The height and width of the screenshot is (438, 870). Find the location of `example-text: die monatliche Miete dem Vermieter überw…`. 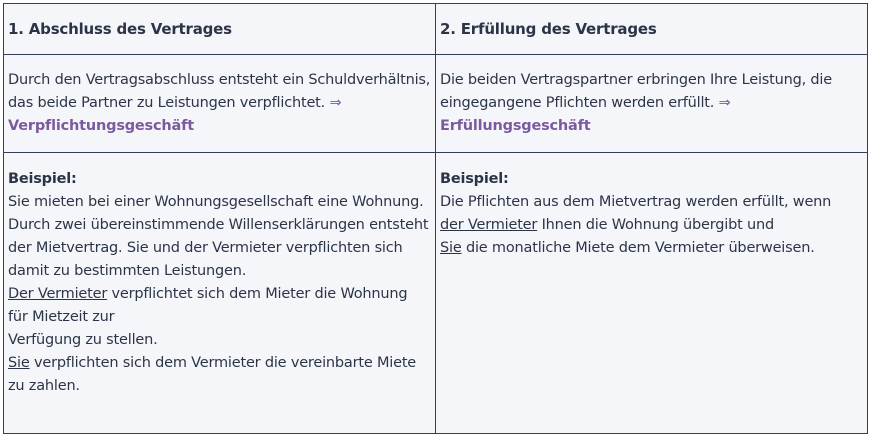

example-text: die monatliche Miete dem Vermieter überw… is located at coordinates (638, 248).